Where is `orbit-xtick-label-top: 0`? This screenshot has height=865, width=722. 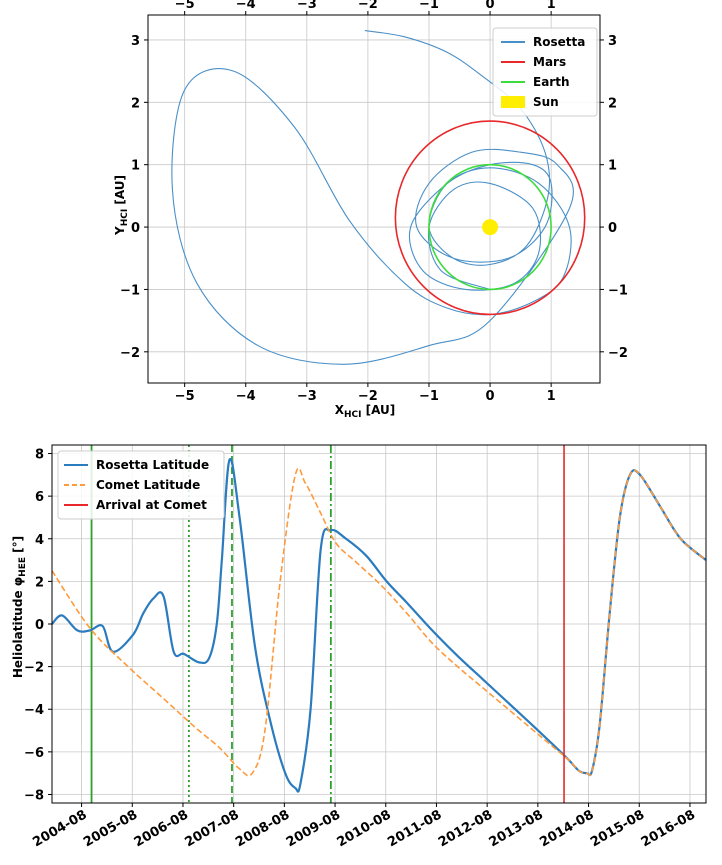 orbit-xtick-label-top: 0 is located at coordinates (490, 6).